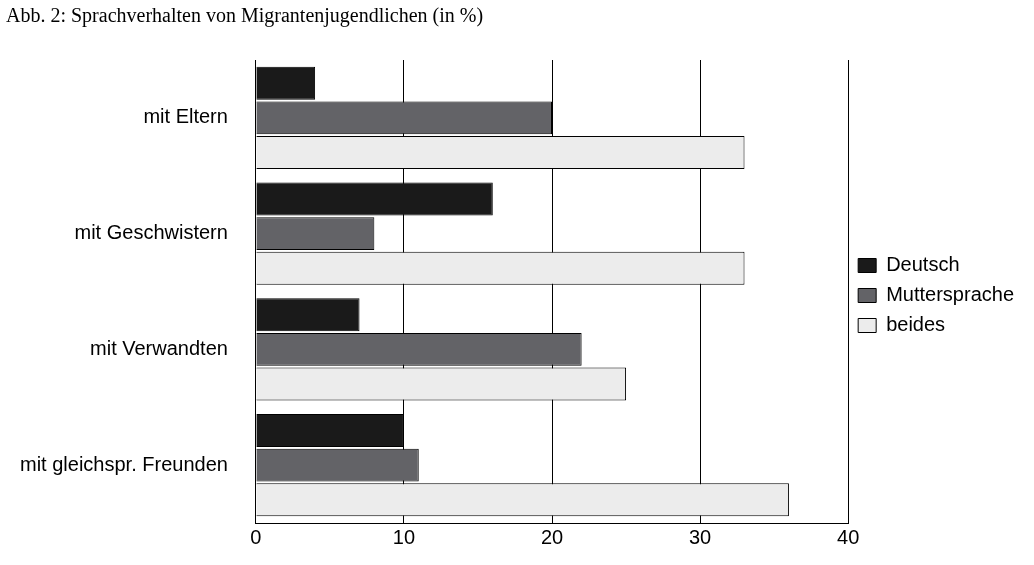  I want to click on x-tick-label: 0, so click(256, 536).